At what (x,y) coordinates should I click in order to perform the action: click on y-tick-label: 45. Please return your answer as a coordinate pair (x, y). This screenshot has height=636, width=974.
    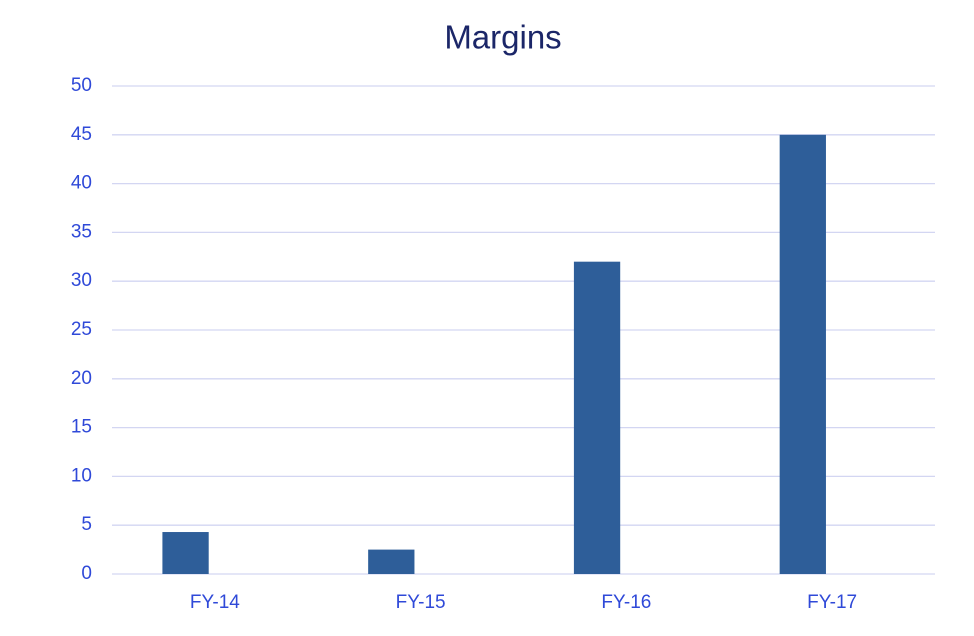
    Looking at the image, I should click on (81, 134).